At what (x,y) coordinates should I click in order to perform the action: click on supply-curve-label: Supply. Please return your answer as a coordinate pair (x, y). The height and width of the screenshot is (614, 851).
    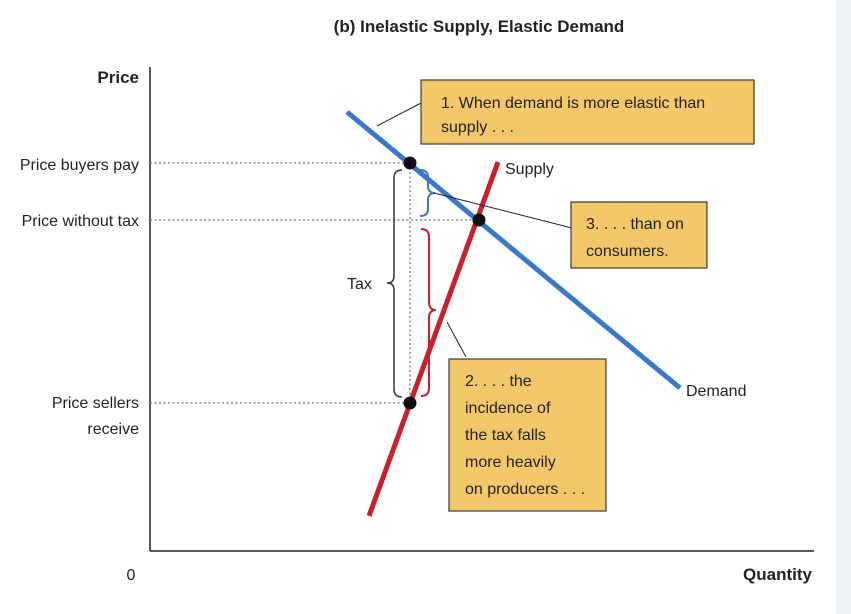
    Looking at the image, I should click on (529, 169).